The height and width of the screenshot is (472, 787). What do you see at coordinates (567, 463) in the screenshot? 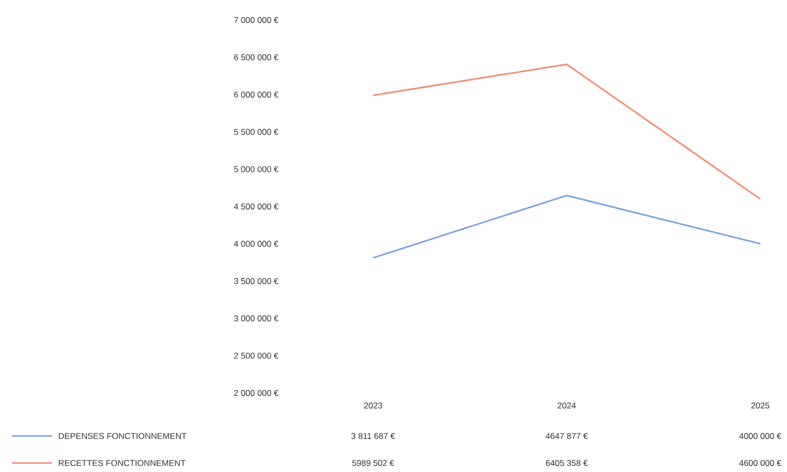
I see `data-label: 6405 358 €` at bounding box center [567, 463].